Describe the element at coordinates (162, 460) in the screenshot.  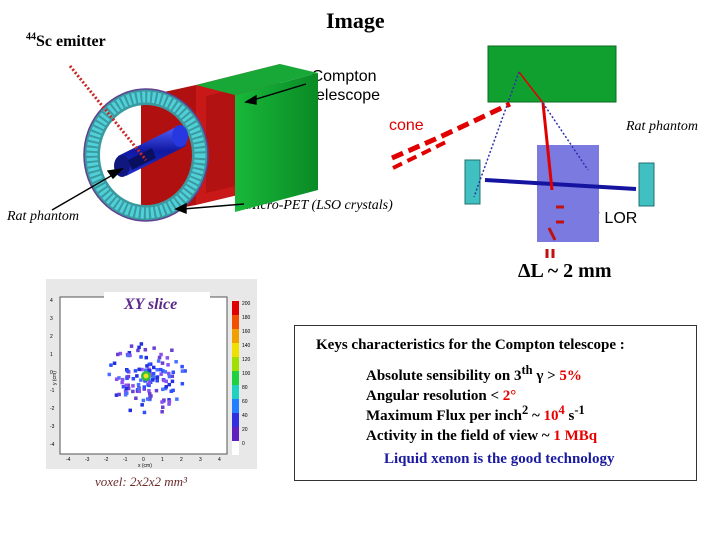
I see `x-tick-label: 1` at that location.